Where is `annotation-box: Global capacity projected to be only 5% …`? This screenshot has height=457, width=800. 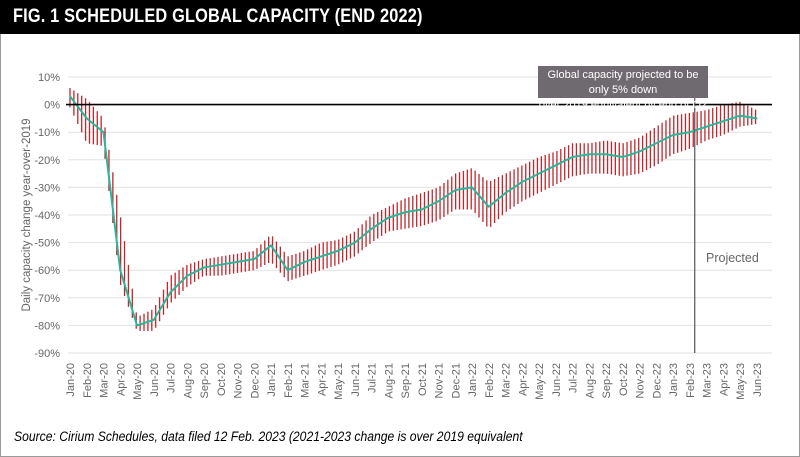 annotation-box: Global capacity projected to be only 5% … is located at coordinates (623, 96).